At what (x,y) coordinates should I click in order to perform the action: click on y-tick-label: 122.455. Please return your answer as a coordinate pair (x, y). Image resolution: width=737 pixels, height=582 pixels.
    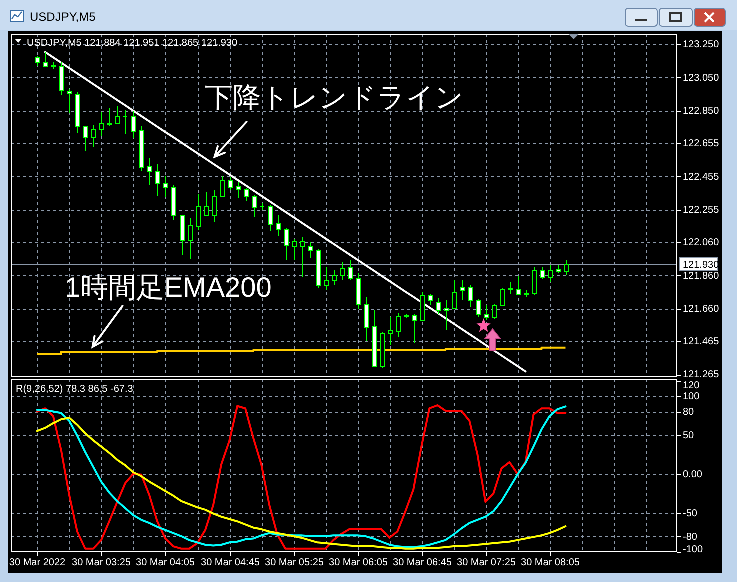
    Looking at the image, I should click on (701, 177).